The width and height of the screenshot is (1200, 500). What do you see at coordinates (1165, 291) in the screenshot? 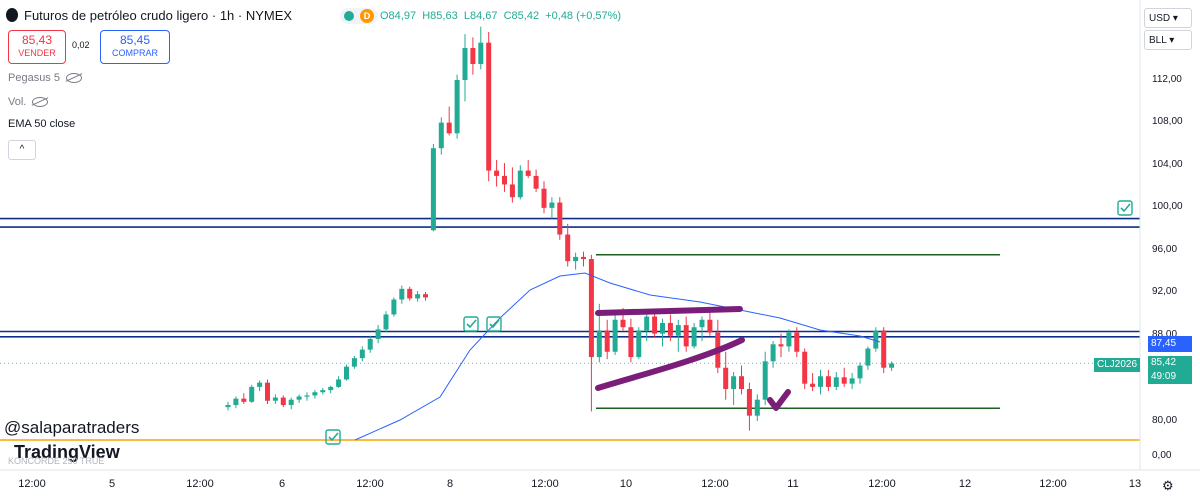
I see `y-tick-label: 92,00` at bounding box center [1165, 291].